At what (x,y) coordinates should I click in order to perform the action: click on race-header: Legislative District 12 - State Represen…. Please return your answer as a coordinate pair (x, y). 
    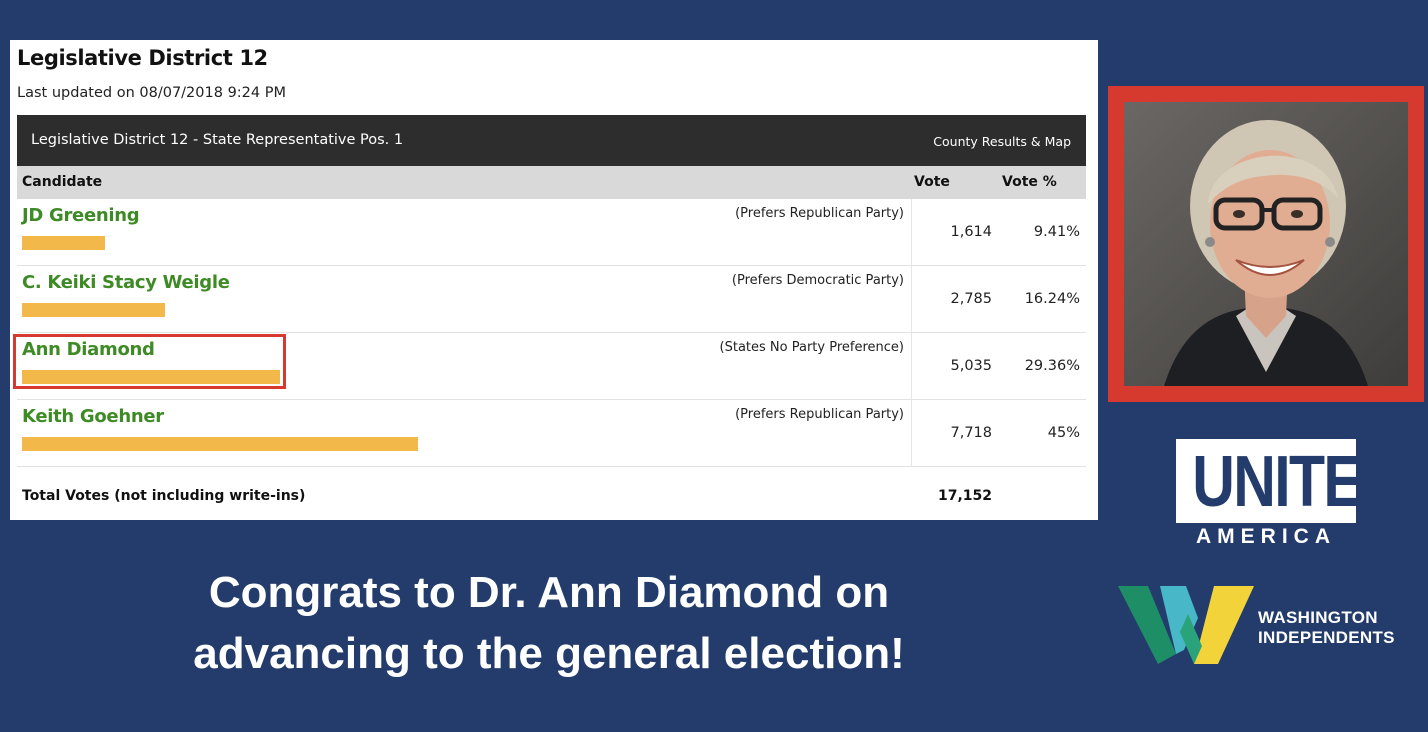
    Looking at the image, I should click on (551, 140).